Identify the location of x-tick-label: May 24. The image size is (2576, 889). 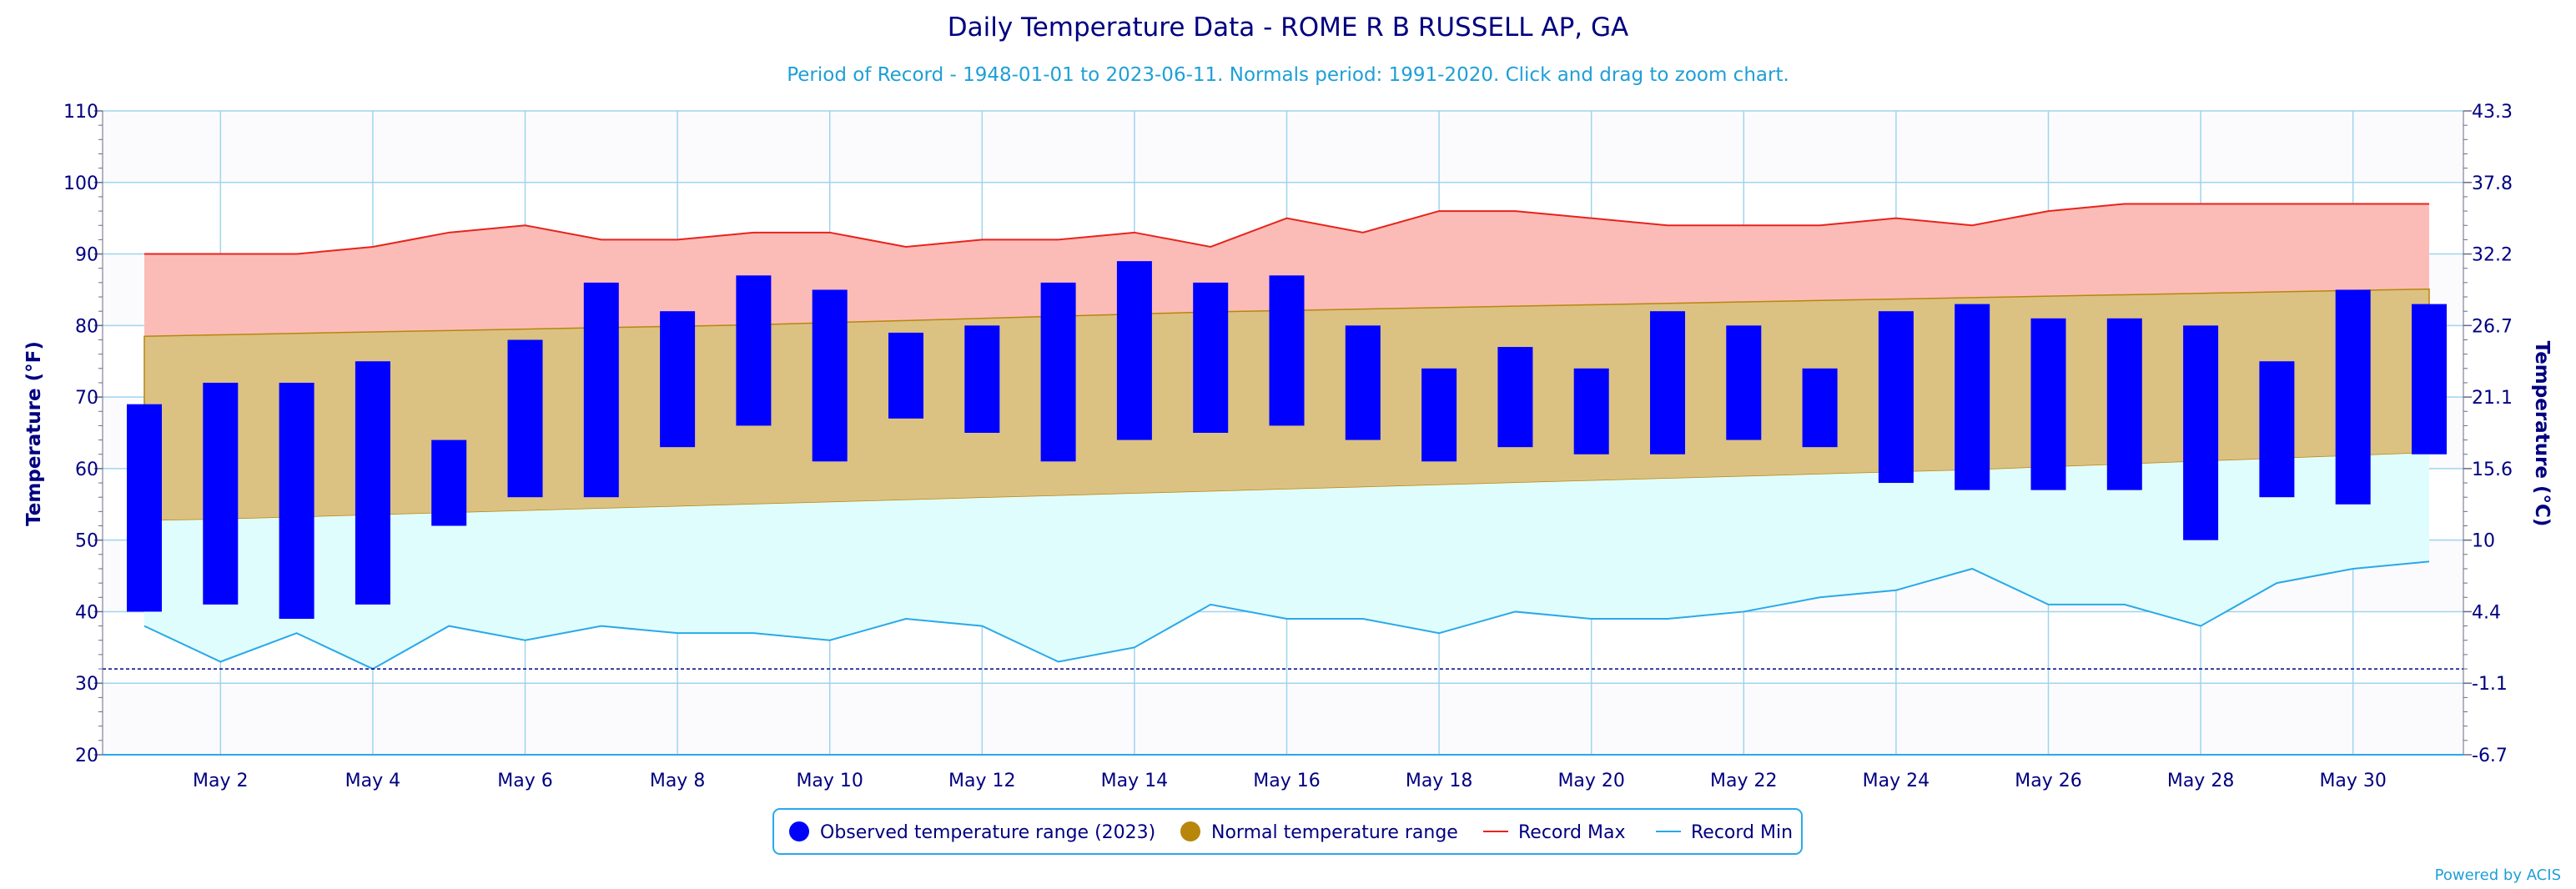
(1896, 781).